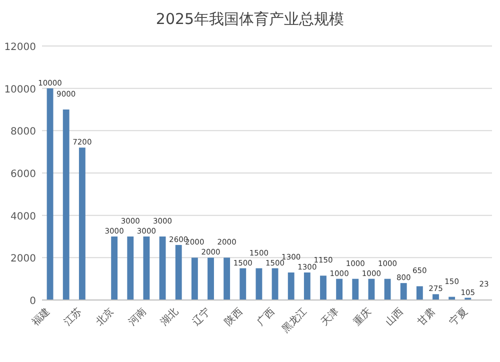 Image resolution: width=500 pixels, height=362 pixels. Describe the element at coordinates (362, 317) in the screenshot. I see `x-tick-label: 重庆` at that location.